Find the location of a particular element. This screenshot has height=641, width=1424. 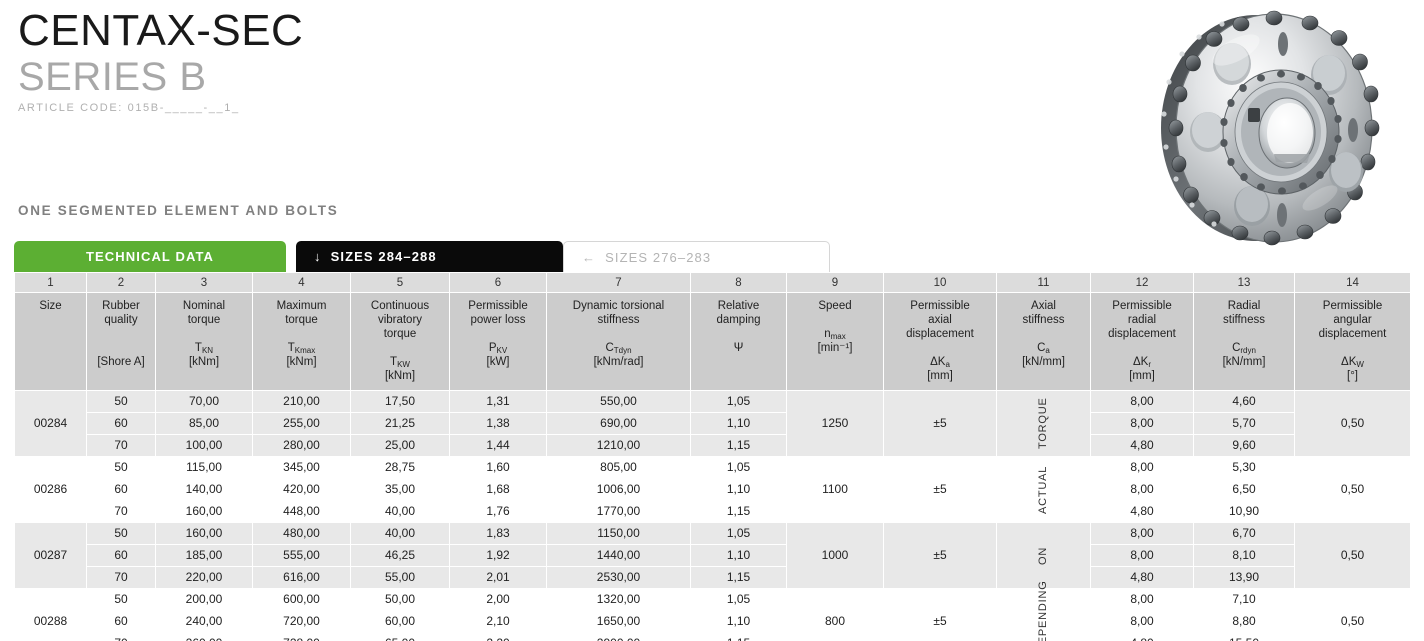

cell-permissible-power-loss: 1,31 is located at coordinates (498, 401).